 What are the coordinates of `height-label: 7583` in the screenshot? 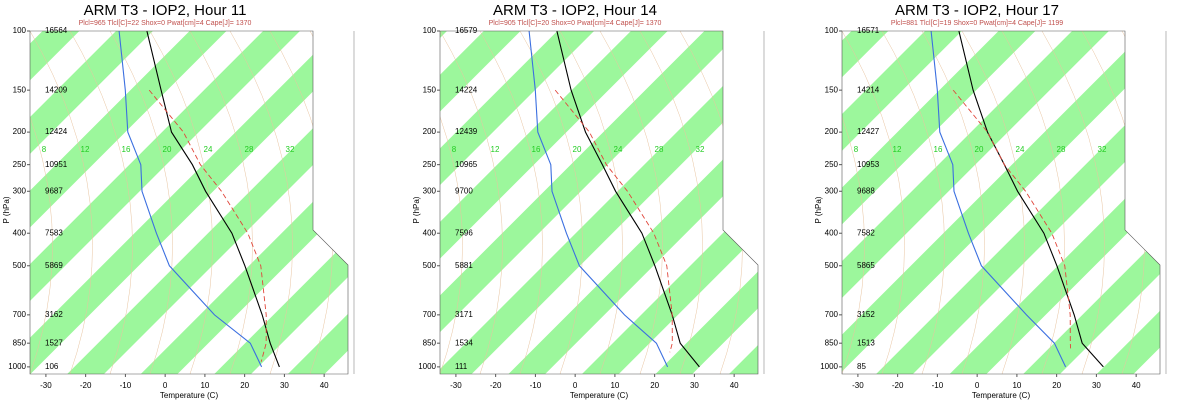 It's located at (54, 232).